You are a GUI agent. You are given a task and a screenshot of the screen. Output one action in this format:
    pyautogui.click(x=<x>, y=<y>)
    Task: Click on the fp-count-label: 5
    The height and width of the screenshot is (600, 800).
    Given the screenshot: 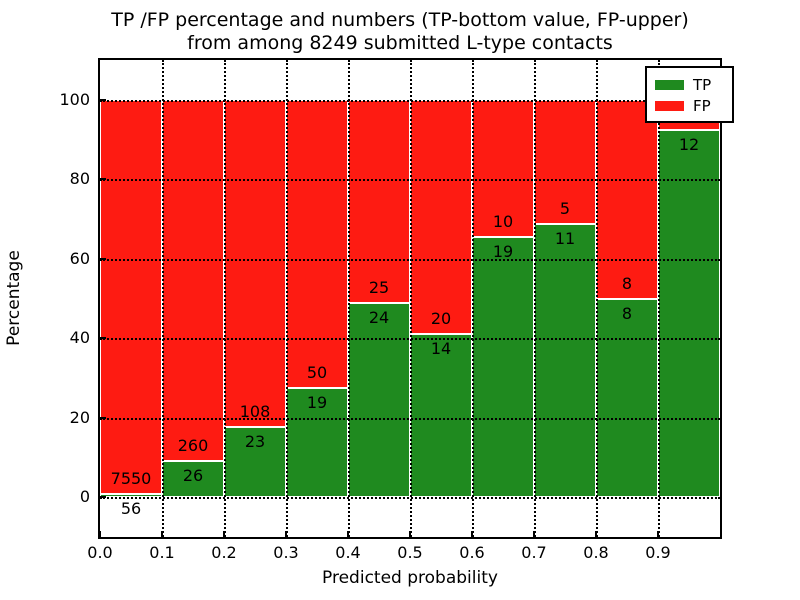 What is the action you would take?
    pyautogui.click(x=565, y=208)
    